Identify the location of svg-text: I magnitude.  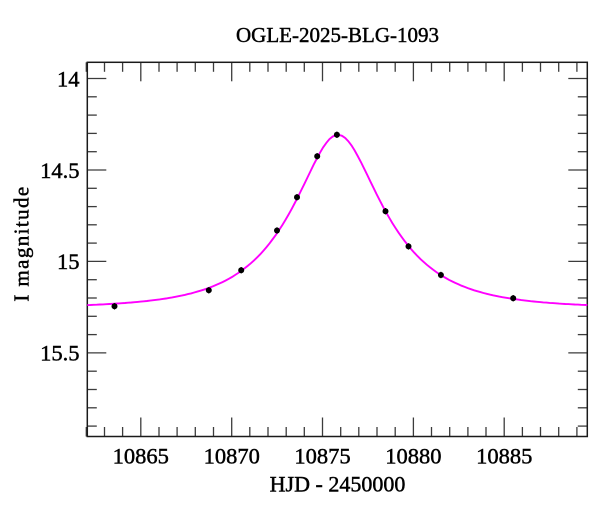
(22, 243).